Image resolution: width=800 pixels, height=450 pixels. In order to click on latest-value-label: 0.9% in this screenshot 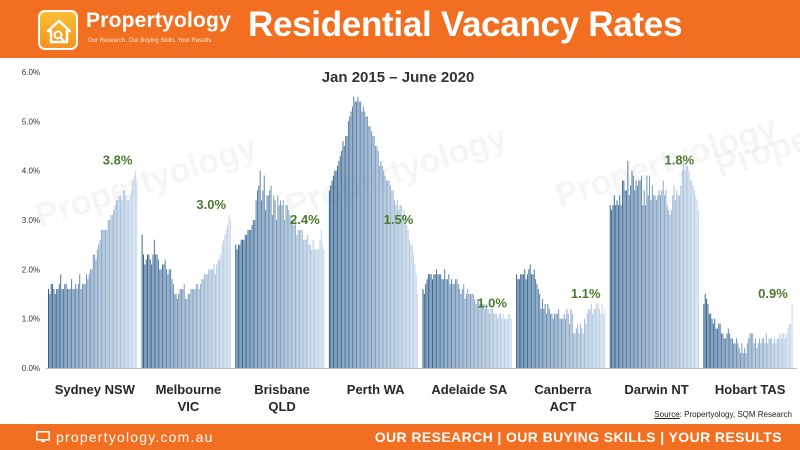, I will do `click(773, 293)`.